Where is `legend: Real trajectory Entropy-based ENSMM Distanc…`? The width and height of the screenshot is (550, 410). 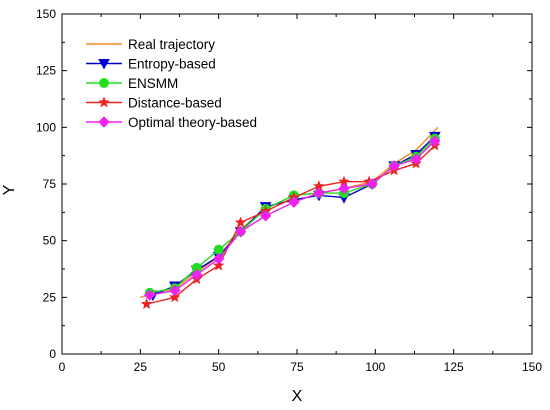 legend: Real trajectory Entropy-based ENSMM Distanc… is located at coordinates (171, 83).